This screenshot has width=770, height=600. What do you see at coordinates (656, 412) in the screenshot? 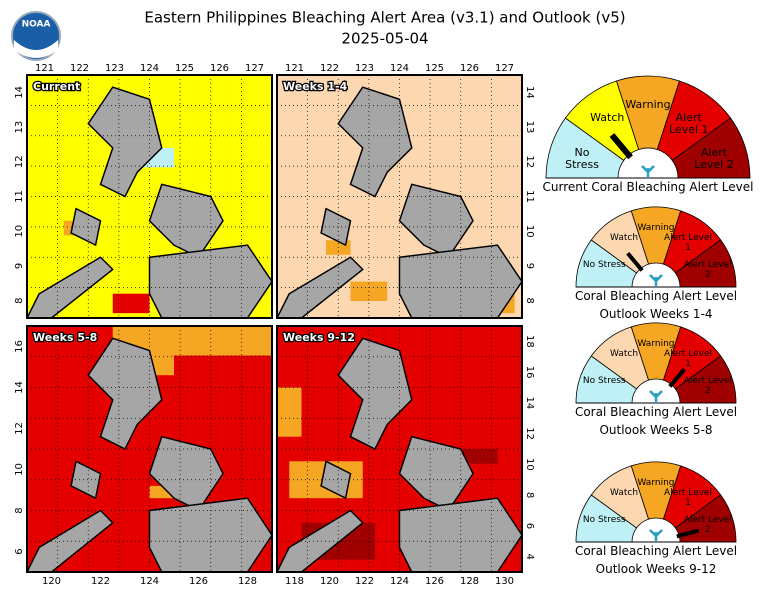
I see `gauge-caption: Coral Bleaching Alert Level` at bounding box center [656, 412].